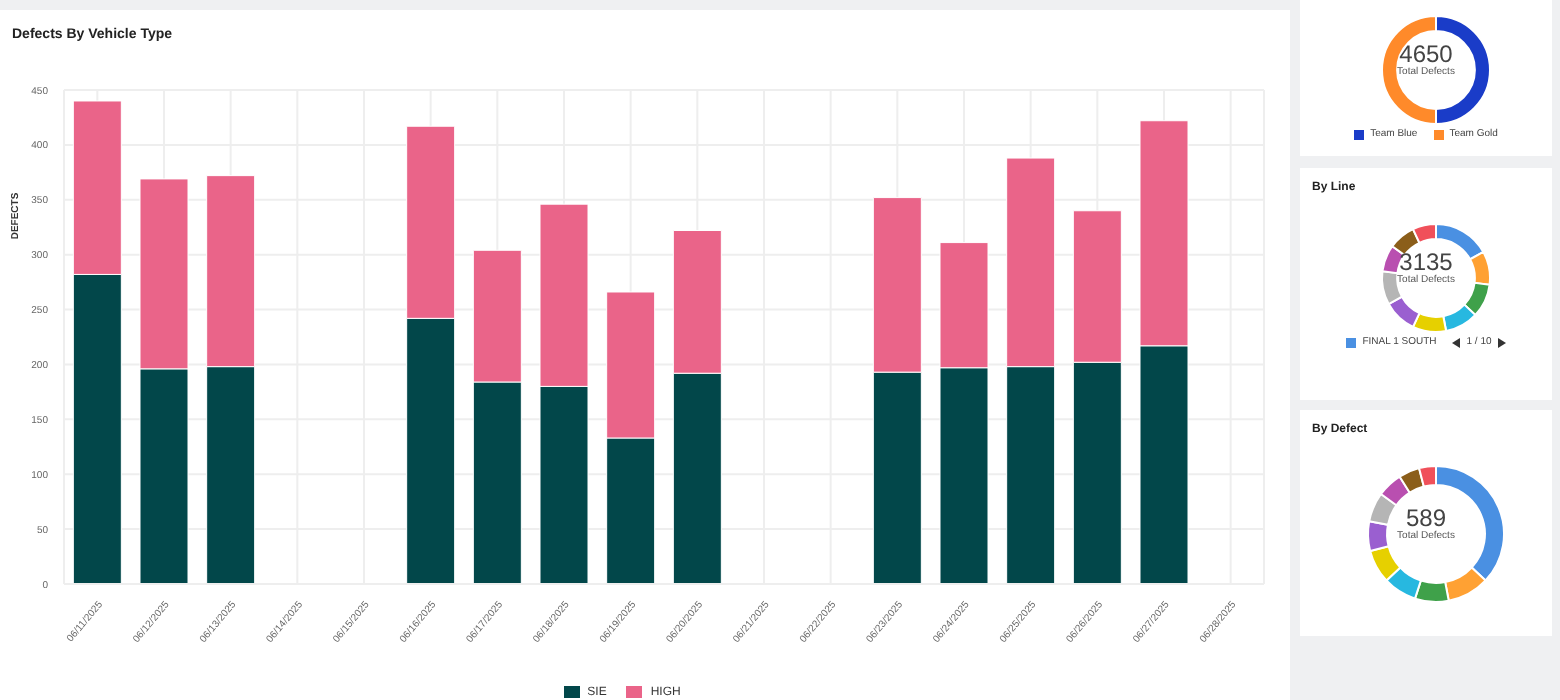 Image resolution: width=1560 pixels, height=700 pixels. What do you see at coordinates (1426, 54) in the screenshot?
I see `text: 4650` at bounding box center [1426, 54].